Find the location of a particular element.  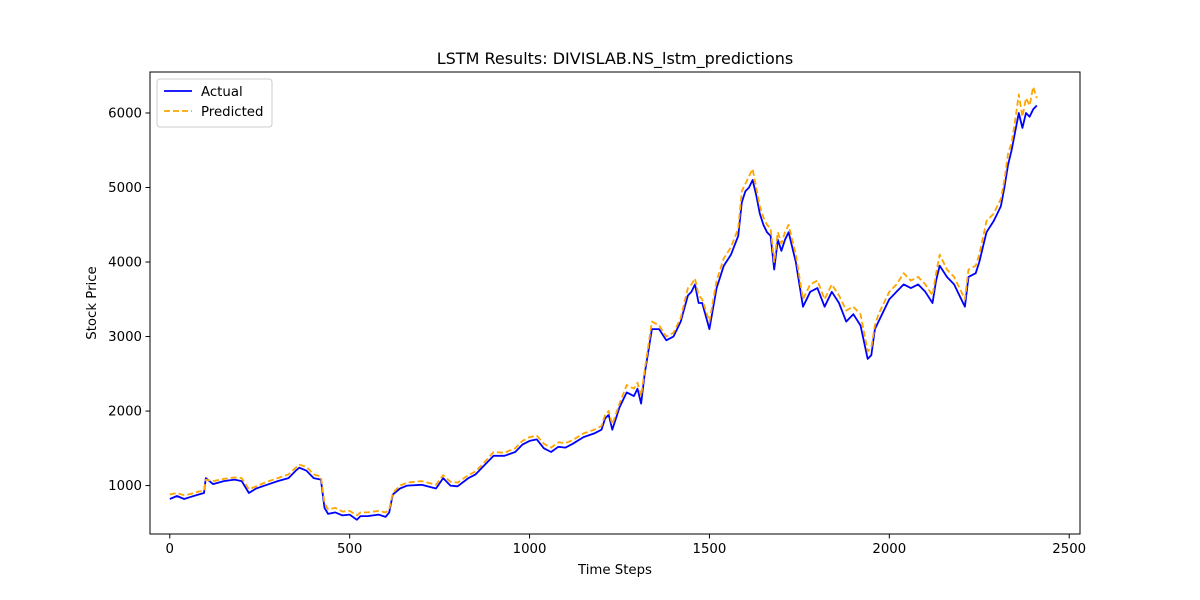

x-tick-label: 500 is located at coordinates (349, 549).